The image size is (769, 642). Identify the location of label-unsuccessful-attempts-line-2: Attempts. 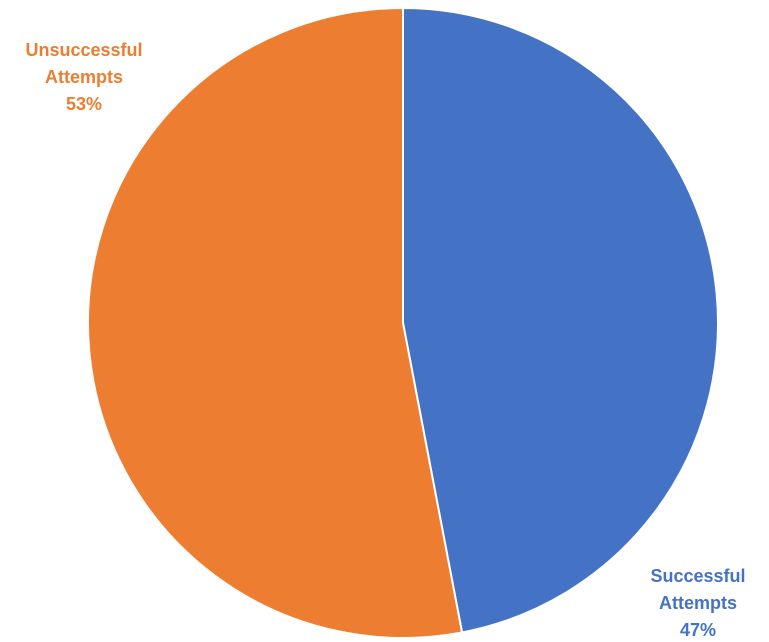
(84, 77).